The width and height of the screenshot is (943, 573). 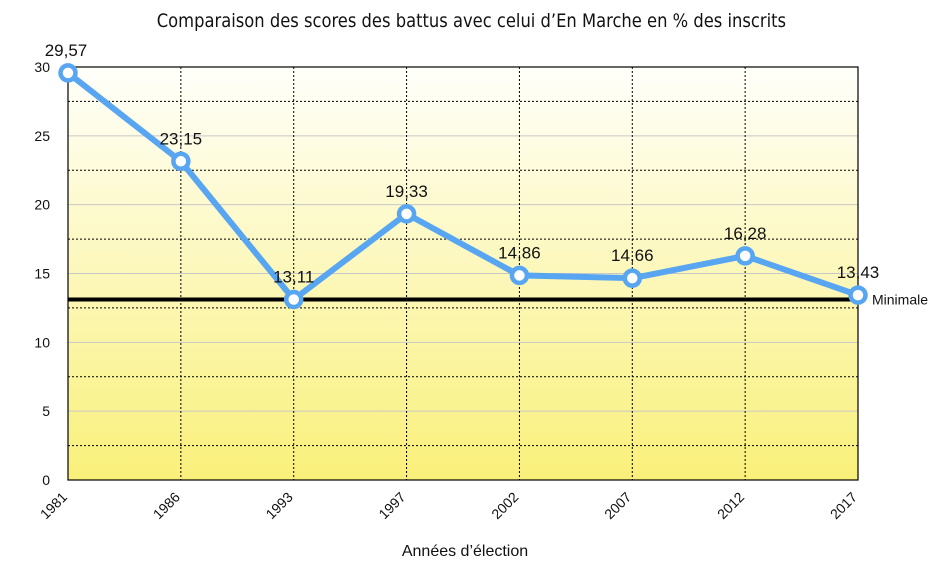 What do you see at coordinates (617, 505) in the screenshot?
I see `x-tick-label: 2007` at bounding box center [617, 505].